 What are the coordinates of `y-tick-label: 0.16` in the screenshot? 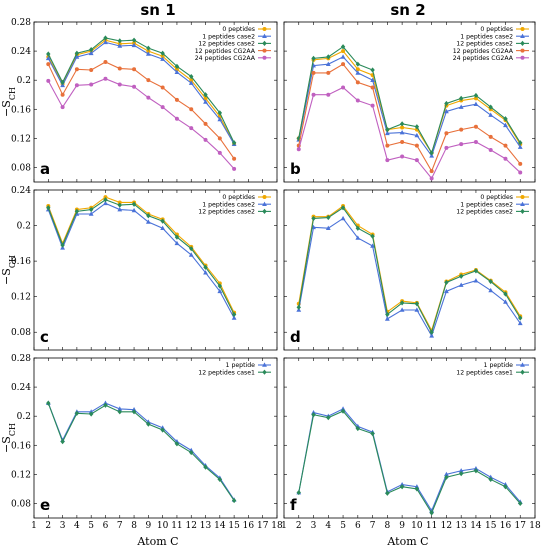 It's located at (21, 110).